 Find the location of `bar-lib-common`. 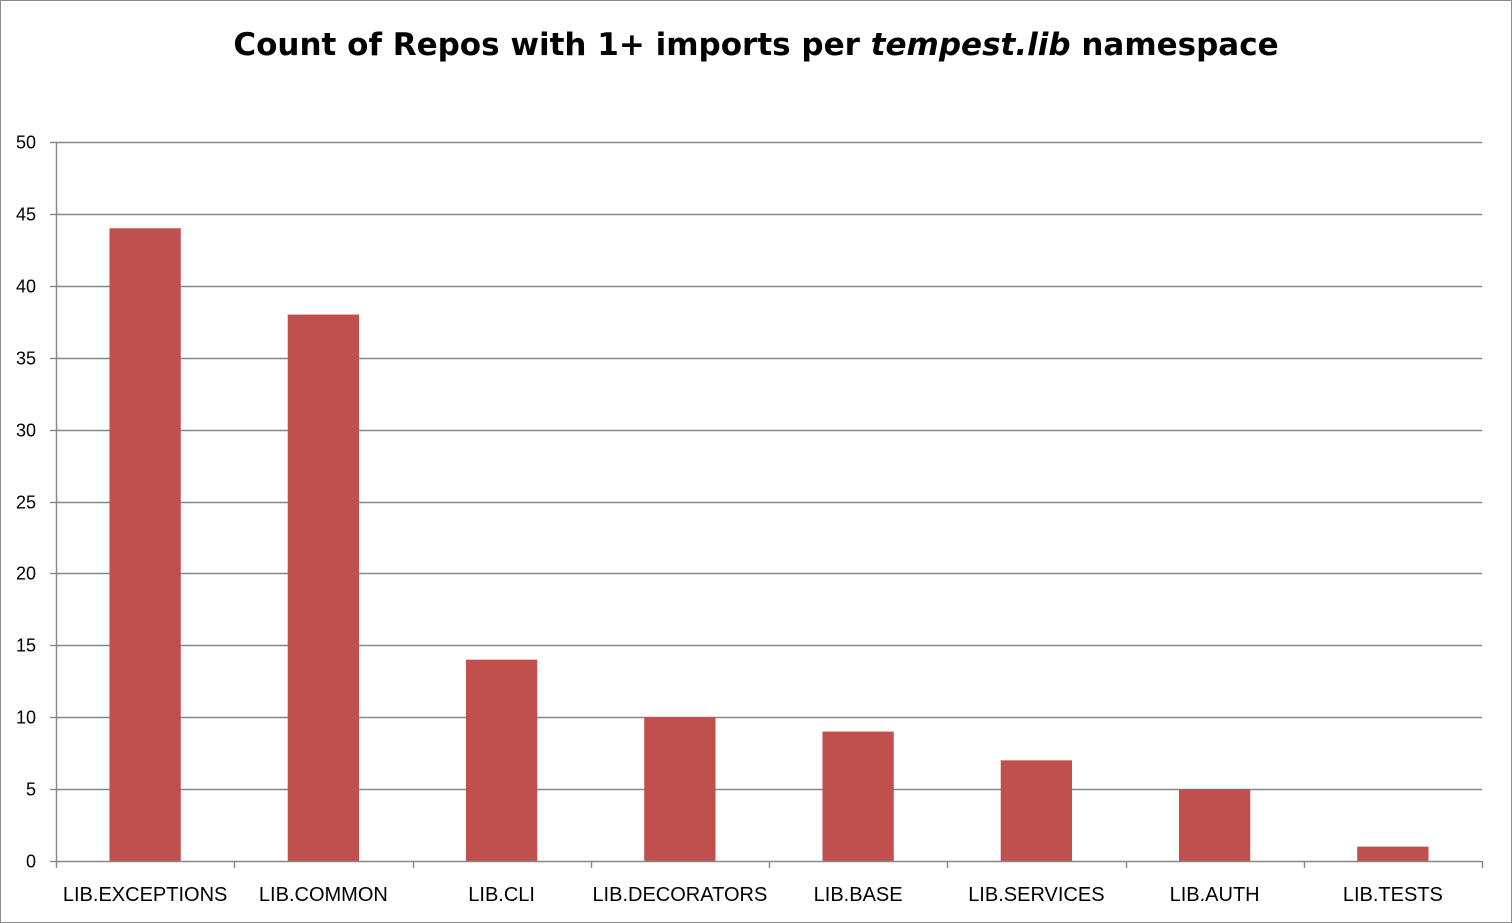

bar-lib-common is located at coordinates (323, 587).